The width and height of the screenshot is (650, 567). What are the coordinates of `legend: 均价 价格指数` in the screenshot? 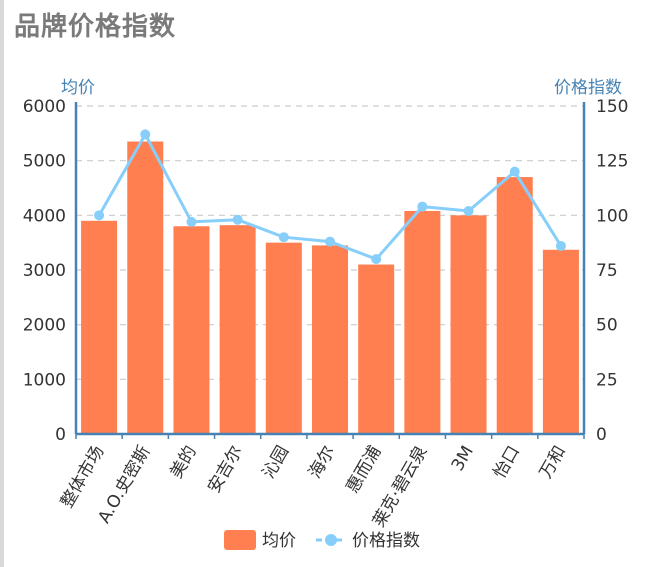 It's located at (322, 540).